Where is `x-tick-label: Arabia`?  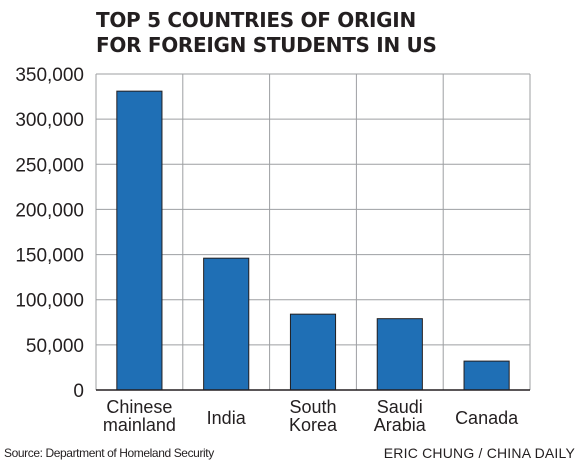
x-tick-label: Arabia is located at coordinates (400, 425).